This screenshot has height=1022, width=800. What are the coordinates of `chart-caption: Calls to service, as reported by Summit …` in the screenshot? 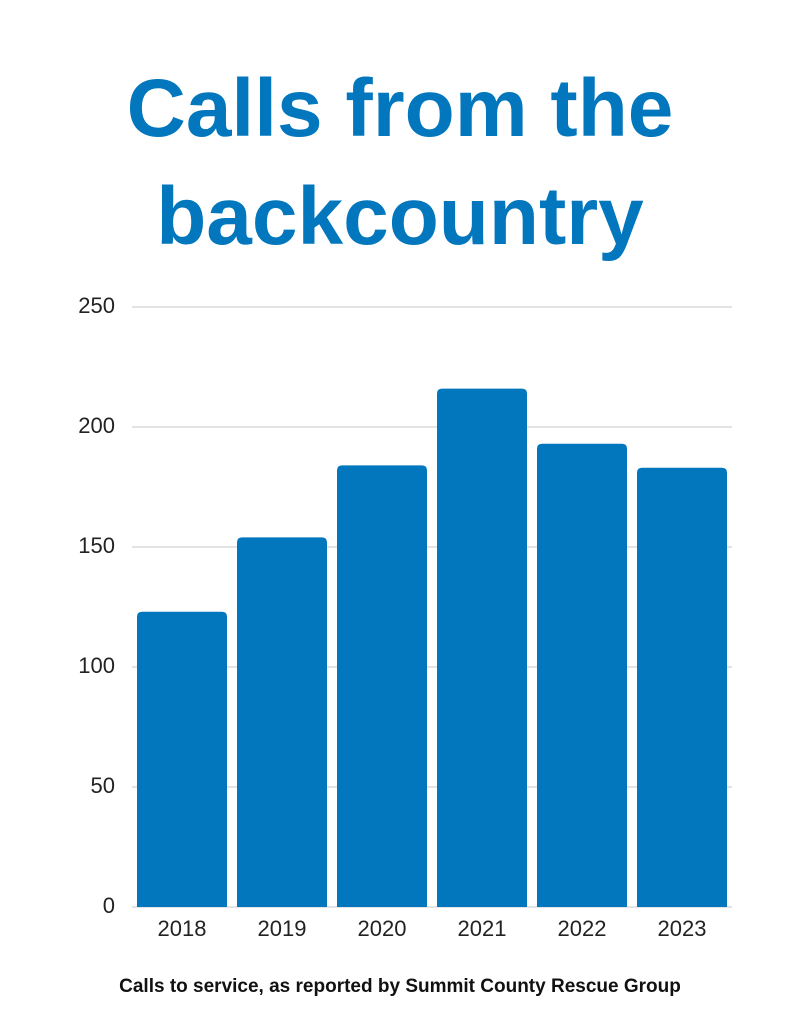 It's located at (400, 986).